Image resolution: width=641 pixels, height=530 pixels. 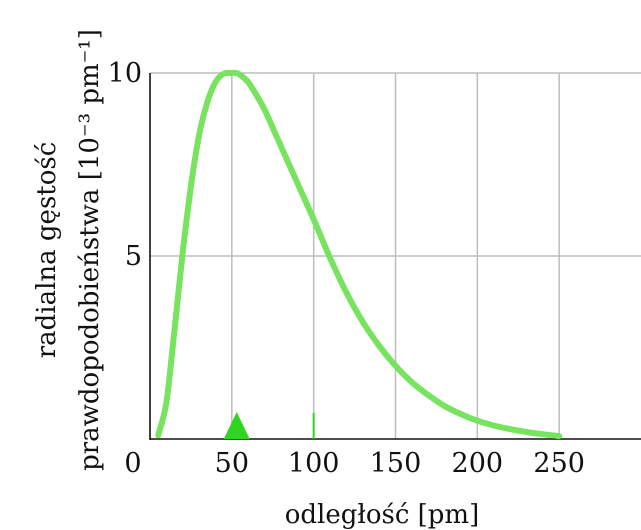 I want to click on x-tick-label-50: 50, so click(x=232, y=463).